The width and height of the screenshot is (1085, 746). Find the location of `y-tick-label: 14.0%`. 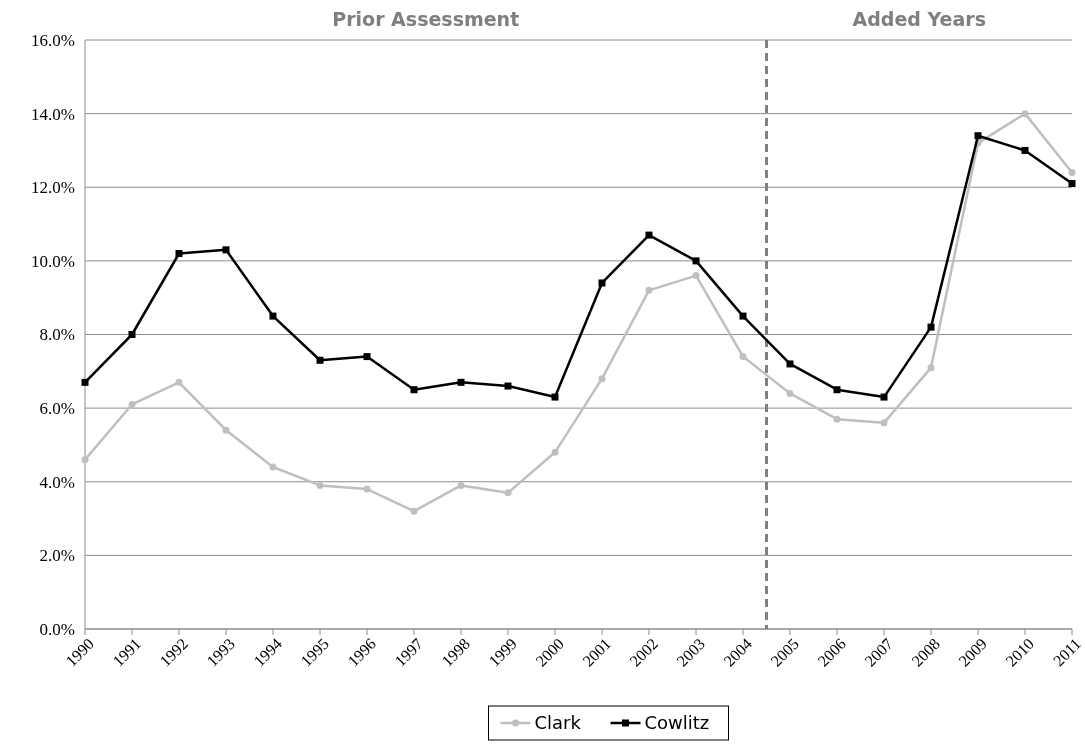

y-tick-label: 14.0% is located at coordinates (53, 114).